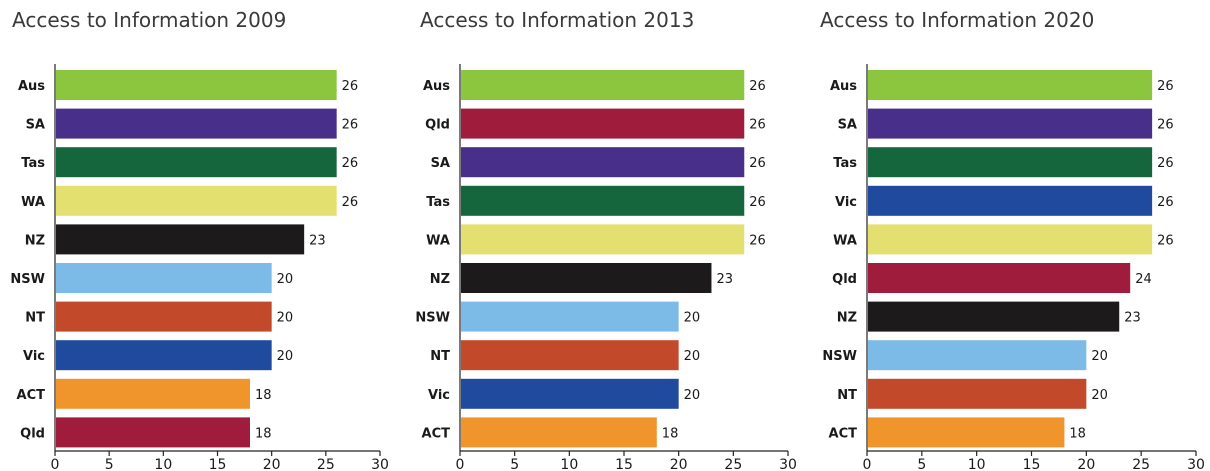 The height and width of the screenshot is (471, 1210). Describe the element at coordinates (1143, 279) in the screenshot. I see `data-label: 24` at that location.